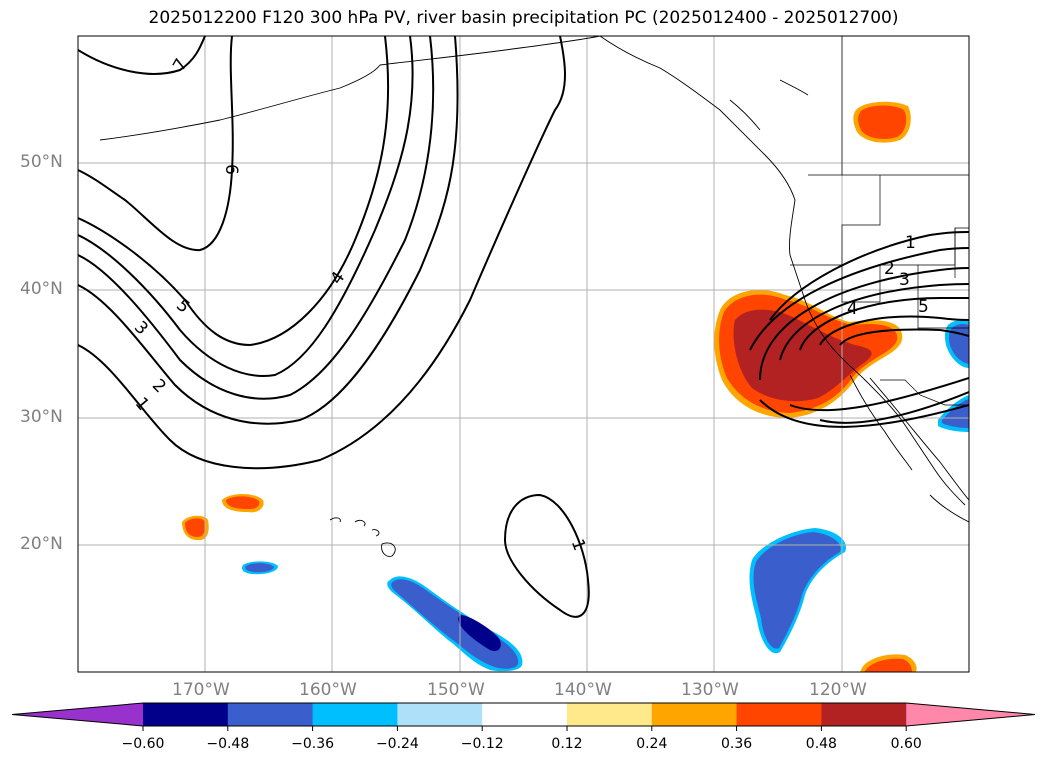  What do you see at coordinates (710, 690) in the screenshot?
I see `lon-label-130w: 130°W` at bounding box center [710, 690].